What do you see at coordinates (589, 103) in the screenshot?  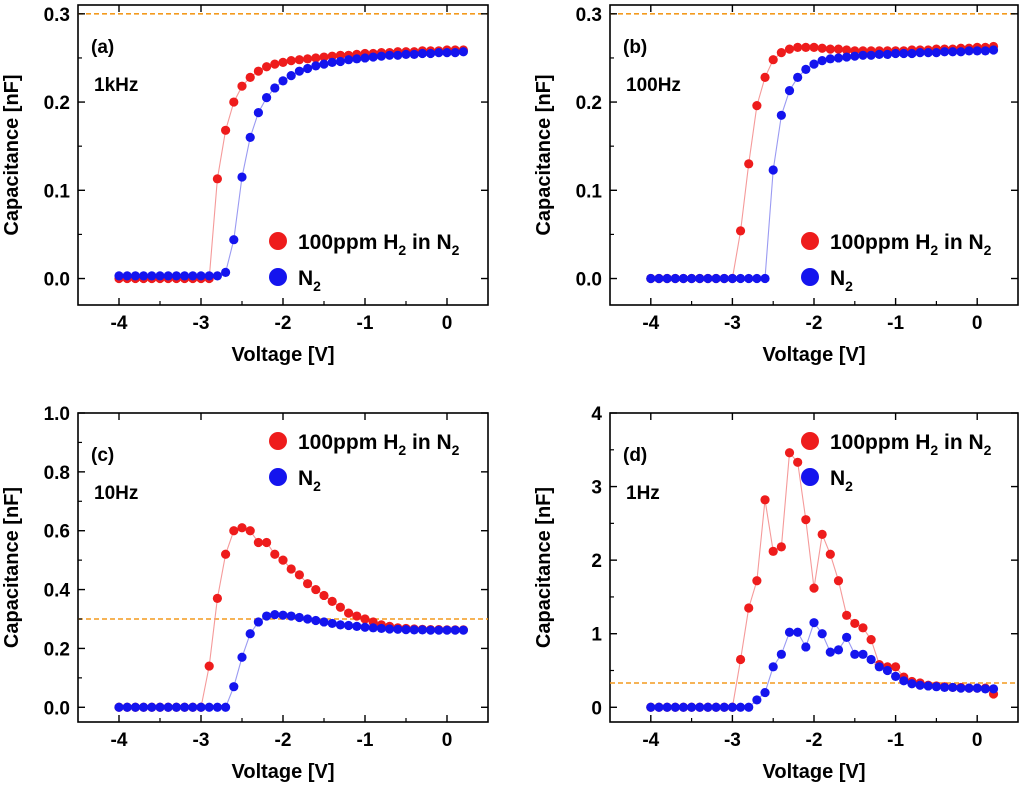 I see `y-tick-label: 0.2` at bounding box center [589, 103].